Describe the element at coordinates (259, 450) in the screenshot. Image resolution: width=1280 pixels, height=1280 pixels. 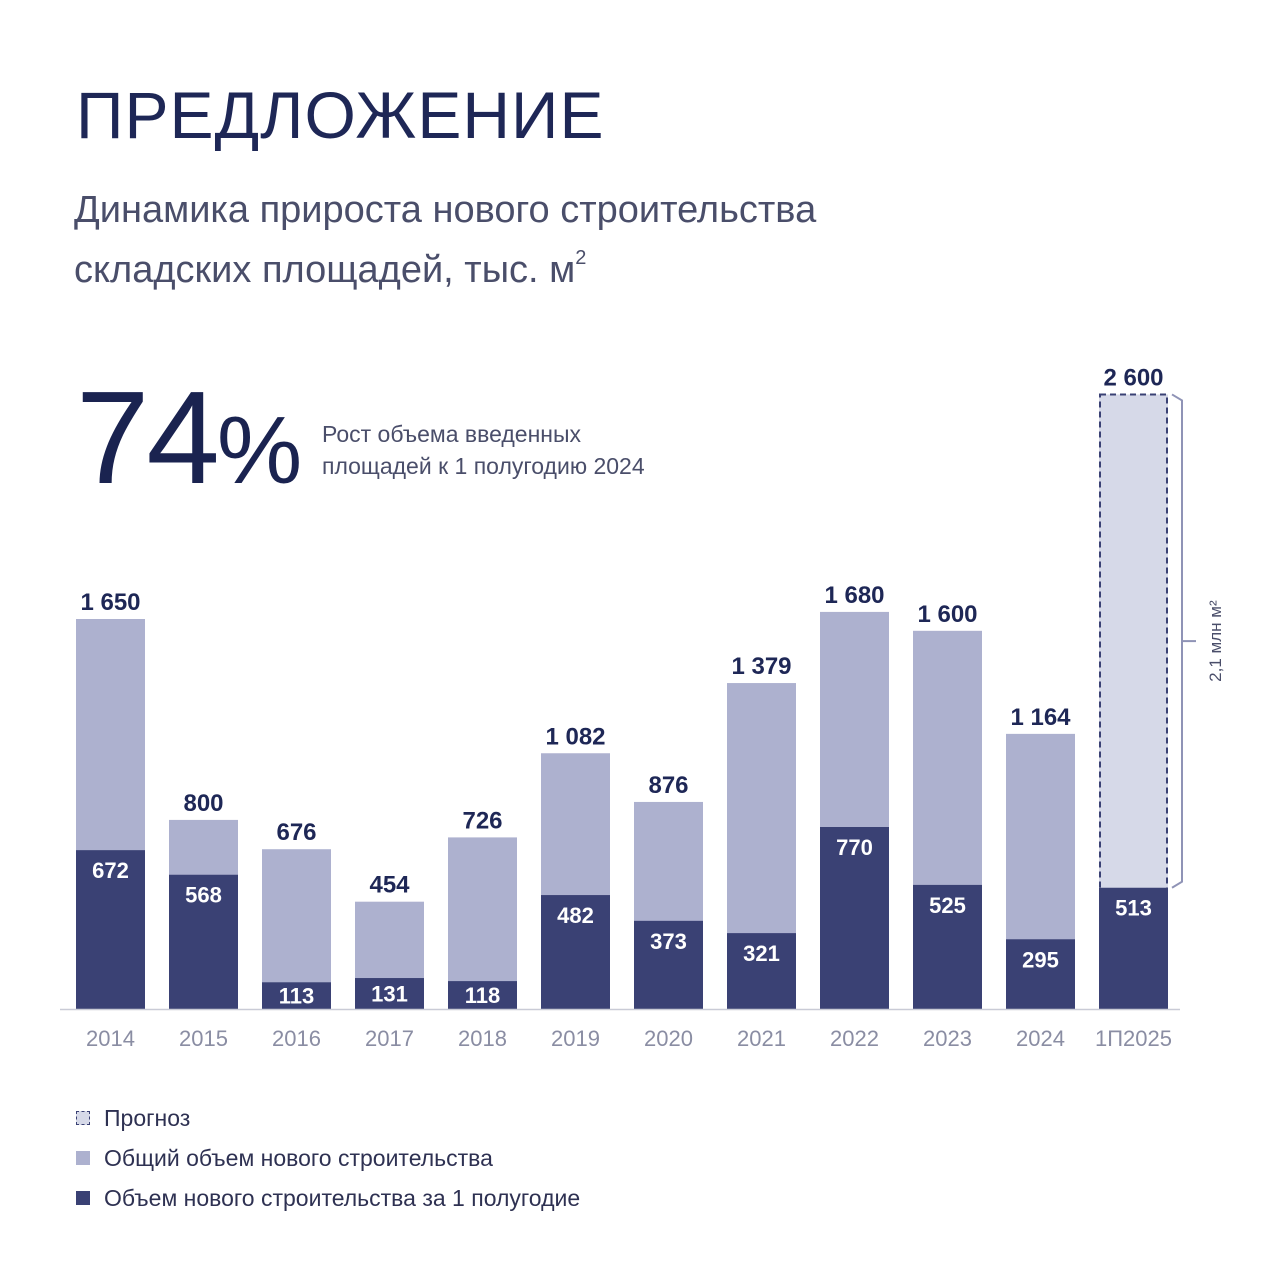
I see `kpi-percent-sign: %` at that location.